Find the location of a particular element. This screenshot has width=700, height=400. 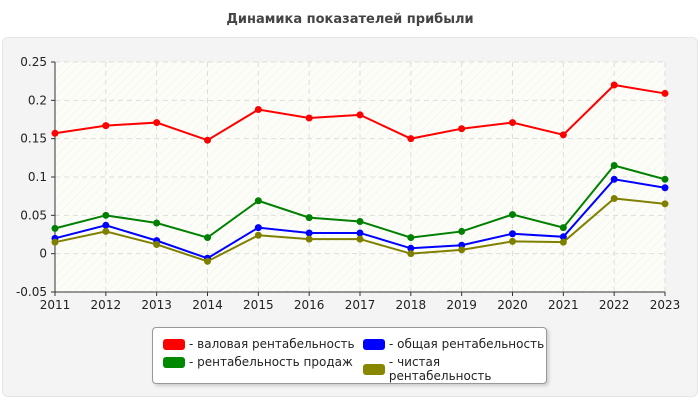

legend-item: - общая рентабельность is located at coordinates (453, 344).